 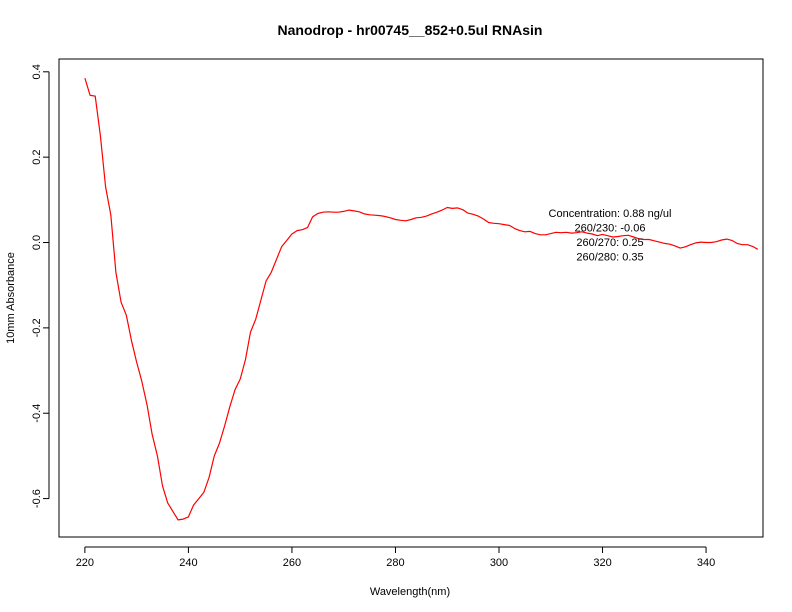 What do you see at coordinates (609, 243) in the screenshot?
I see `annotation-text: 260/270: 0.25` at bounding box center [609, 243].